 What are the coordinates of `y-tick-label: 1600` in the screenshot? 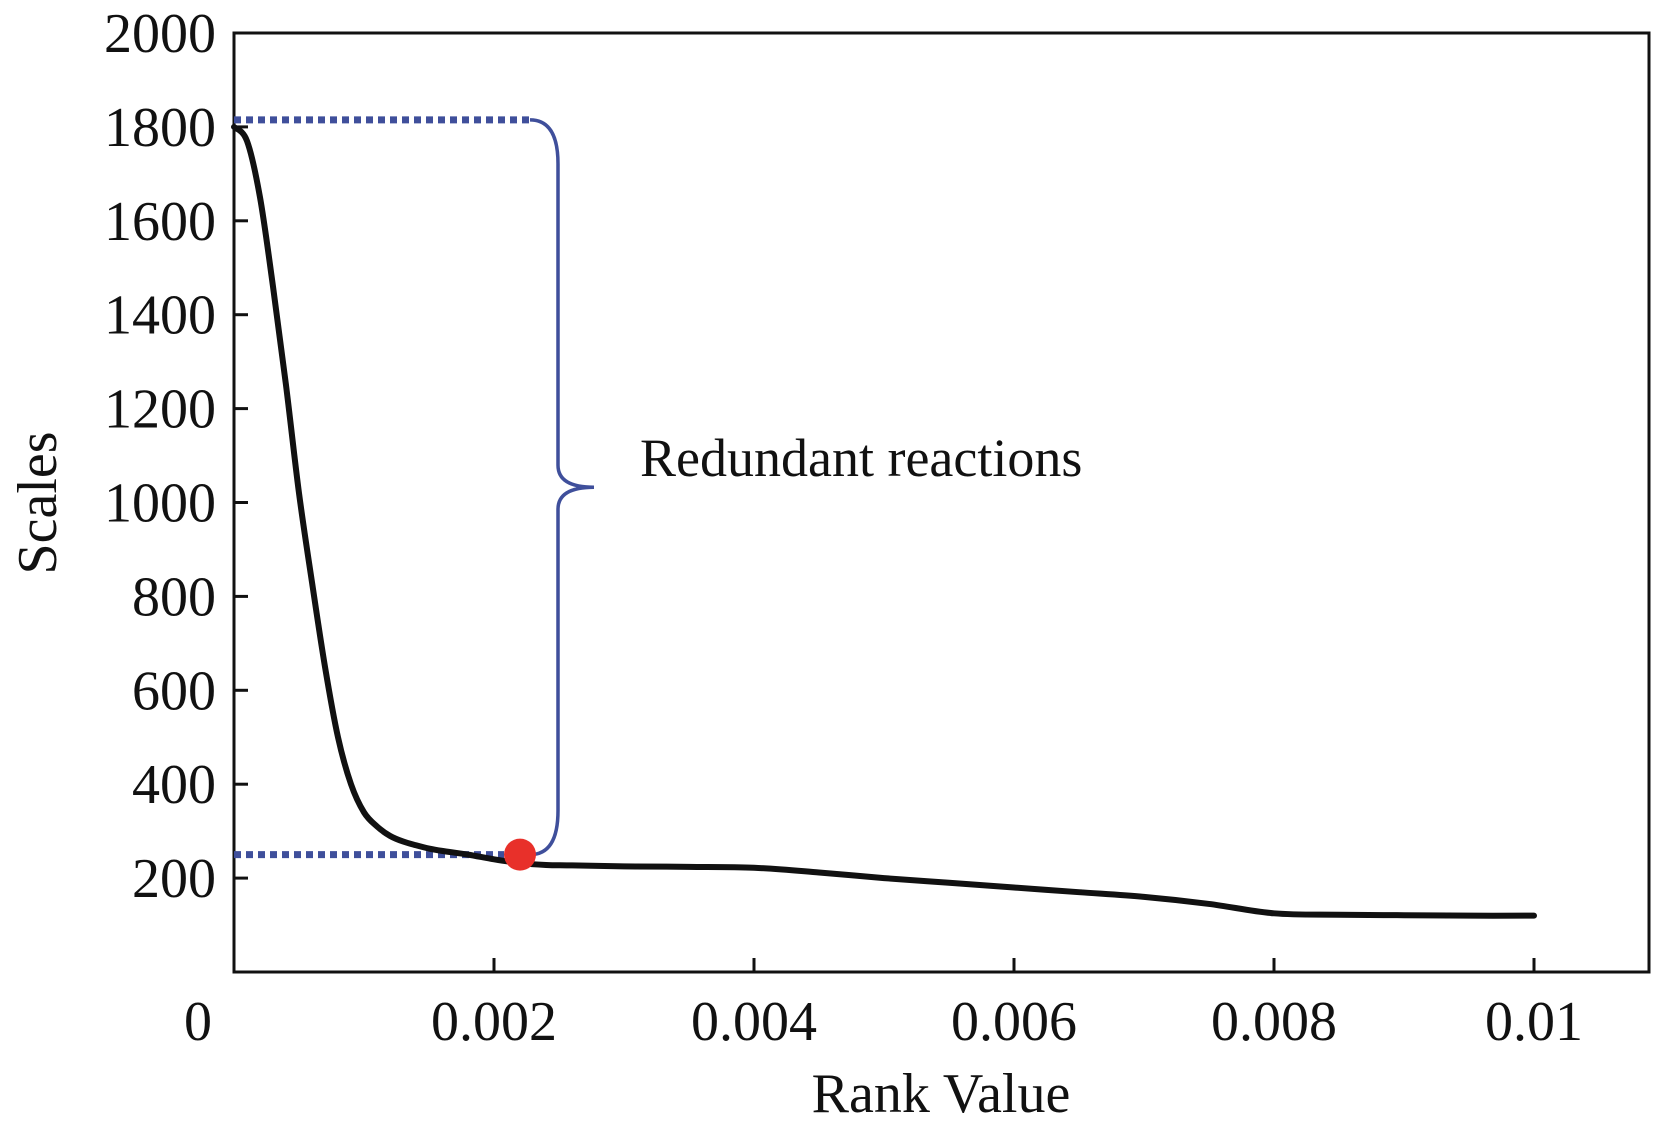 It's located at (160, 222).